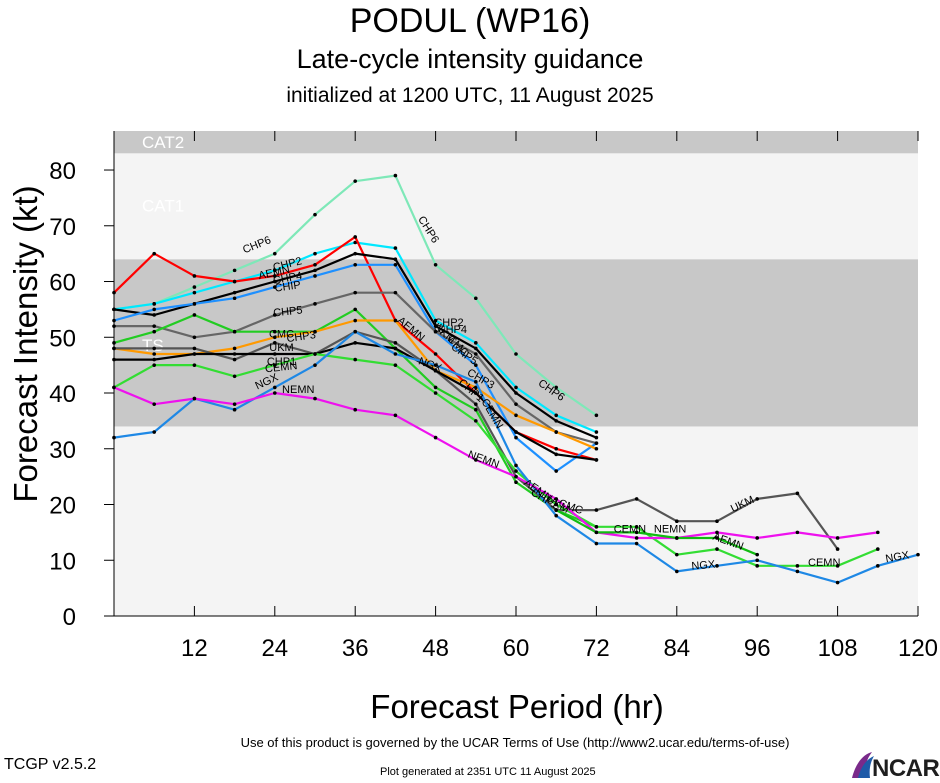 This screenshot has width=940, height=783. What do you see at coordinates (516, 648) in the screenshot?
I see `x-tick-label: 60` at bounding box center [516, 648].